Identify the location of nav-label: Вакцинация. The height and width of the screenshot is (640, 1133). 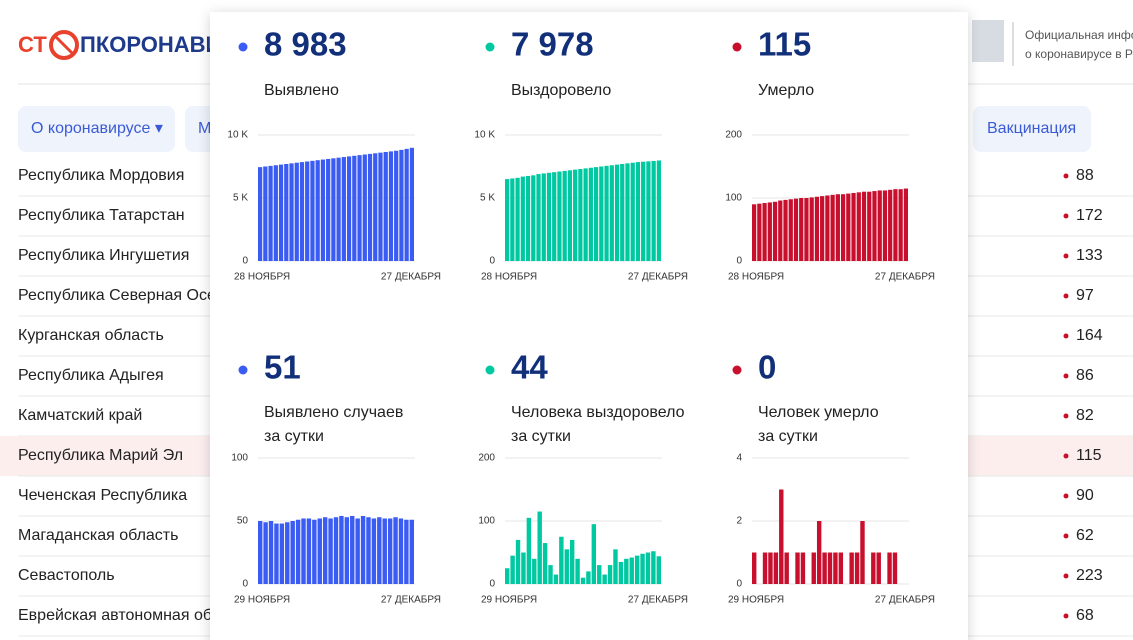
(1031, 128).